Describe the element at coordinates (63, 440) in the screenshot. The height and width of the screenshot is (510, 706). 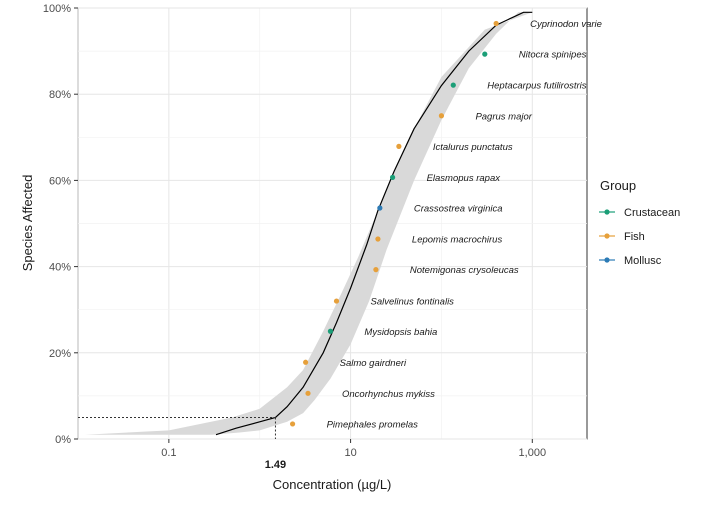
I see `y-tick-label: 0%` at that location.